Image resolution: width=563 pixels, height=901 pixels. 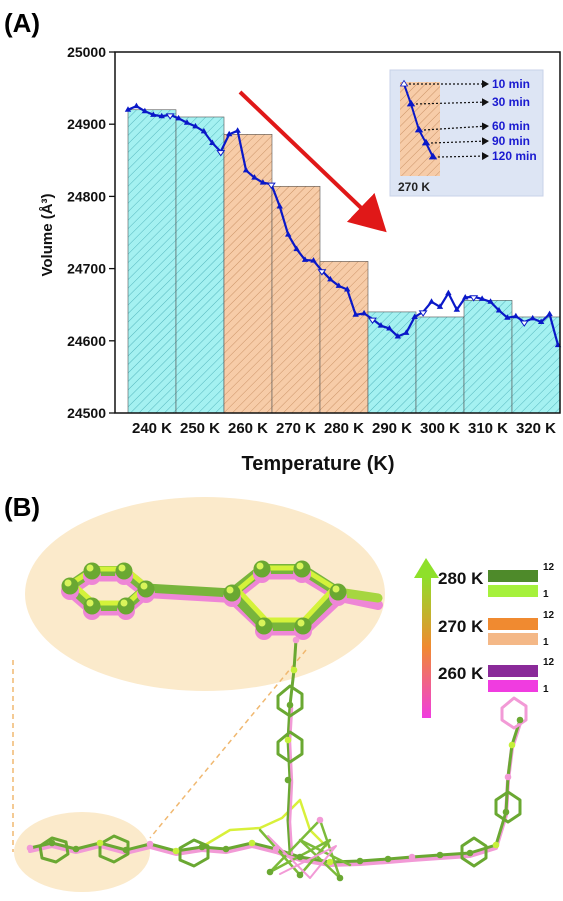 What do you see at coordinates (536, 365) in the screenshot?
I see `bar-320k` at bounding box center [536, 365].